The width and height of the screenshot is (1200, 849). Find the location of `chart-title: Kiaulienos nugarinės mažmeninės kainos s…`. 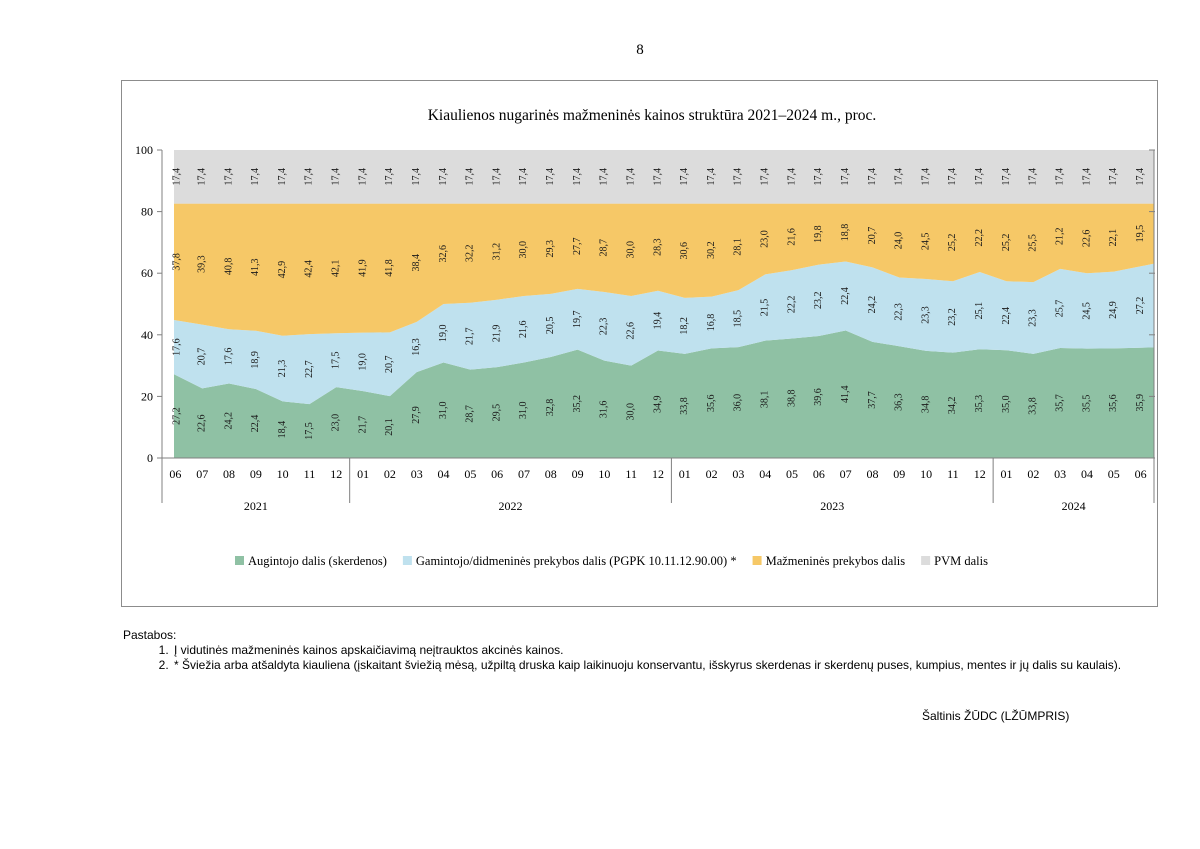

chart-title: Kiaulienos nugarinės mažmeninės kainos s… is located at coordinates (652, 115).